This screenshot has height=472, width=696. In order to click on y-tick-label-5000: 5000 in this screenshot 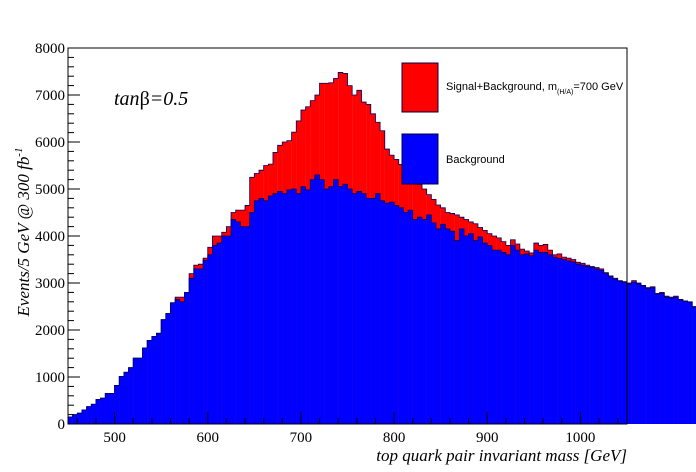, I will do `click(50, 190)`.